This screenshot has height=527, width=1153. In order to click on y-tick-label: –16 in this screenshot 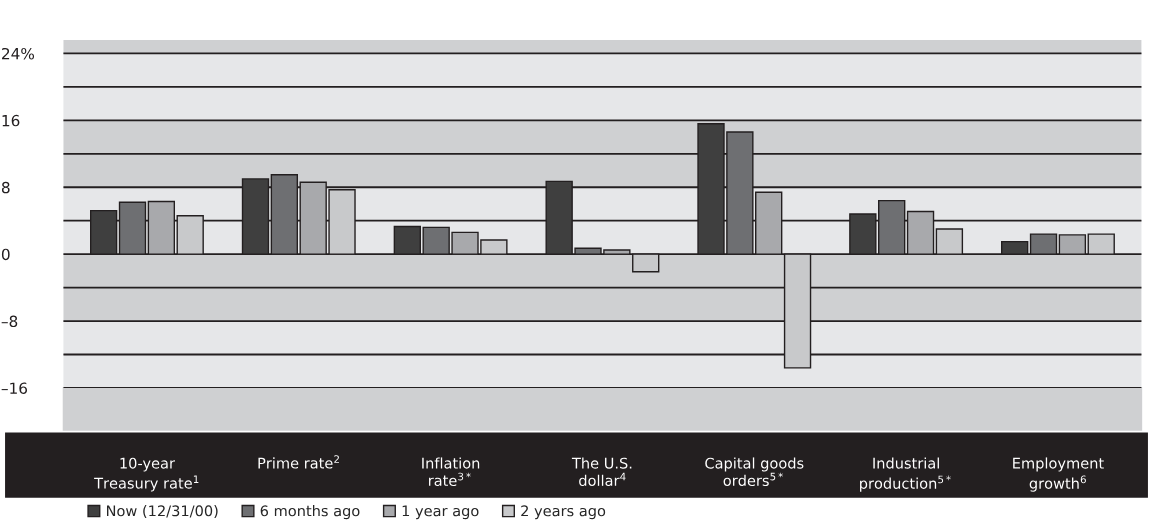, I will do `click(14, 388)`.